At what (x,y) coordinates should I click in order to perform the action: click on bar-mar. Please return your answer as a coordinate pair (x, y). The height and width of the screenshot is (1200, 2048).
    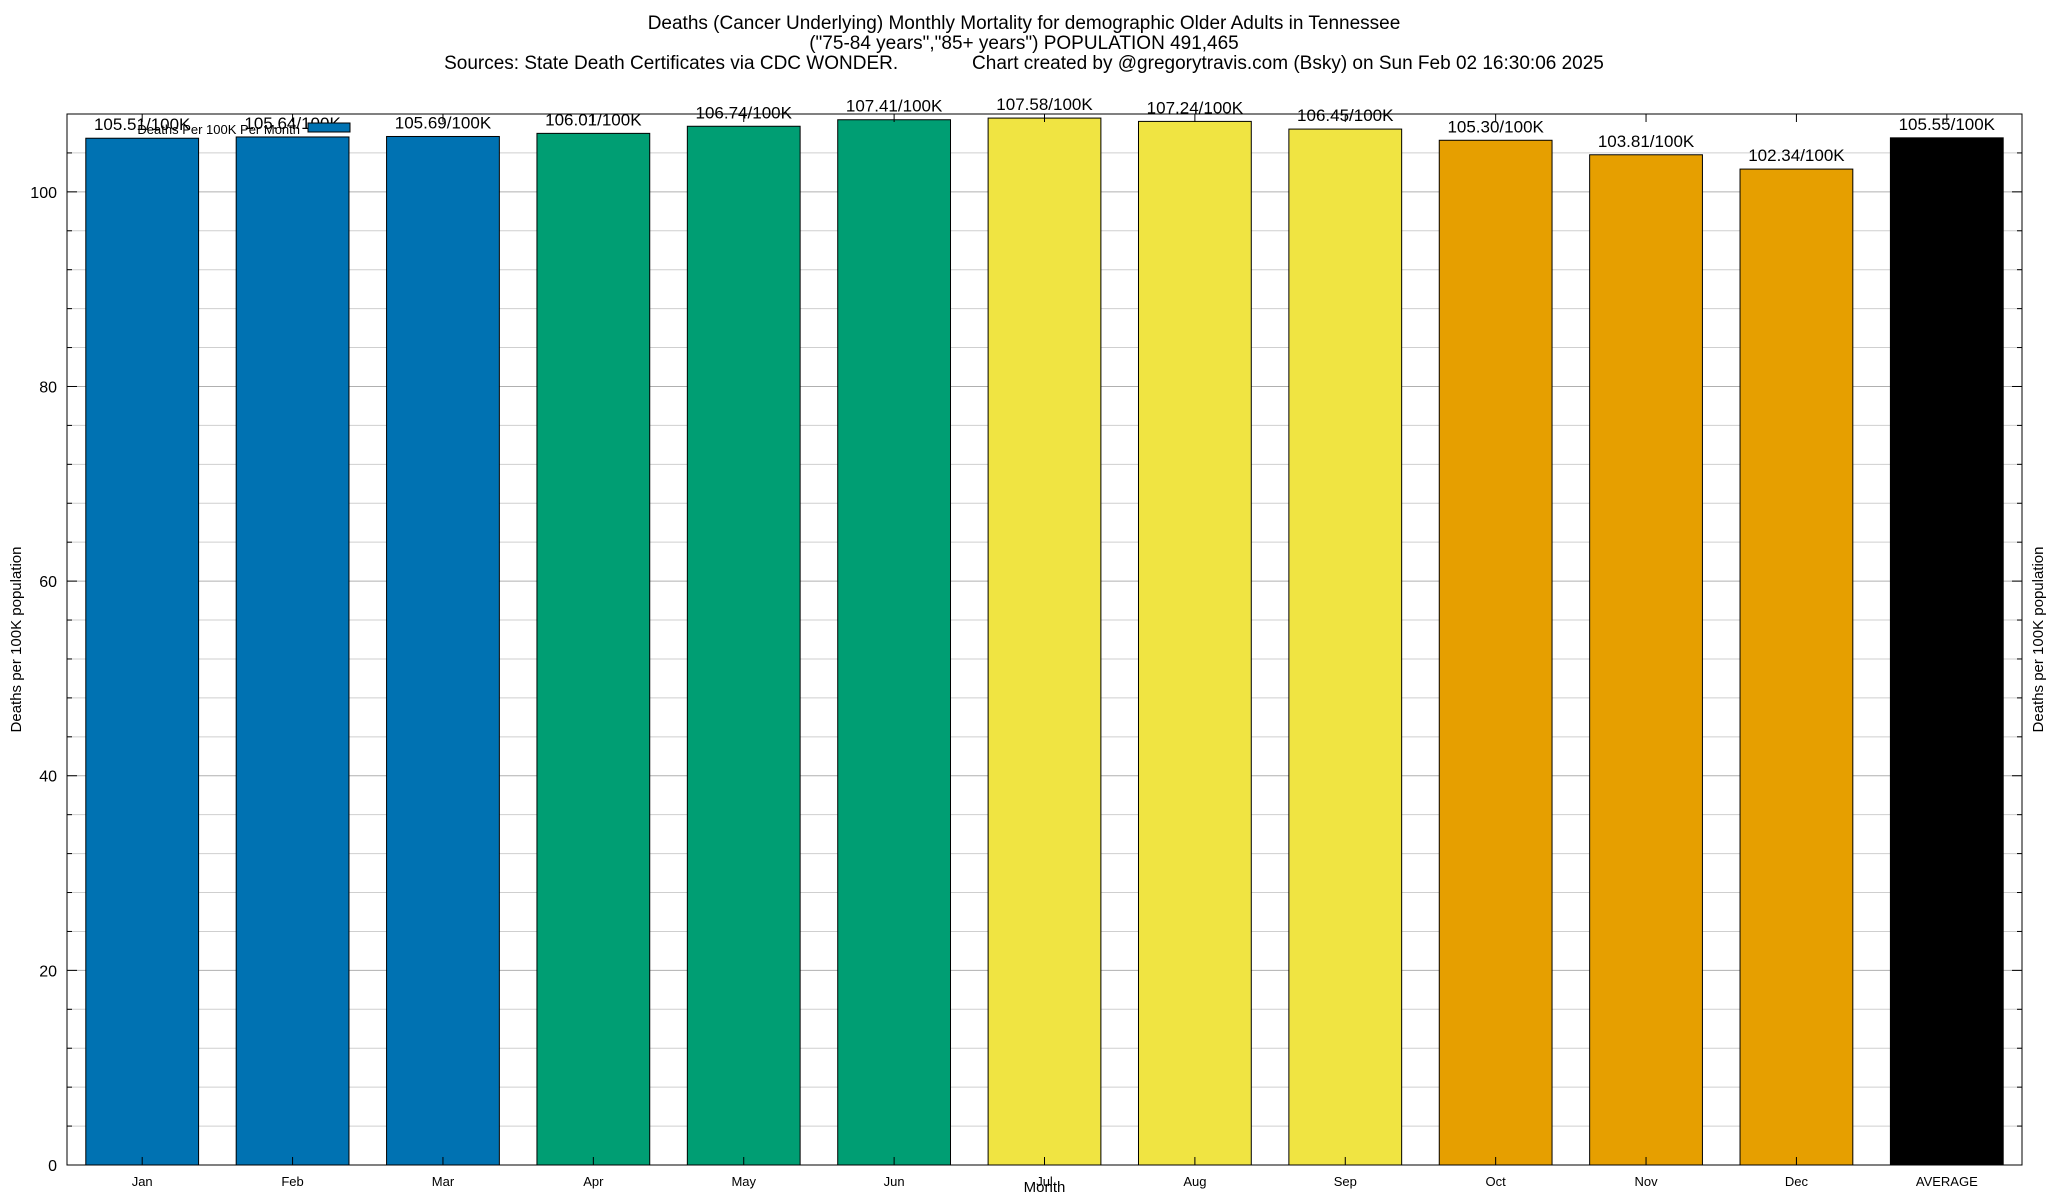
    Looking at the image, I should click on (443, 650).